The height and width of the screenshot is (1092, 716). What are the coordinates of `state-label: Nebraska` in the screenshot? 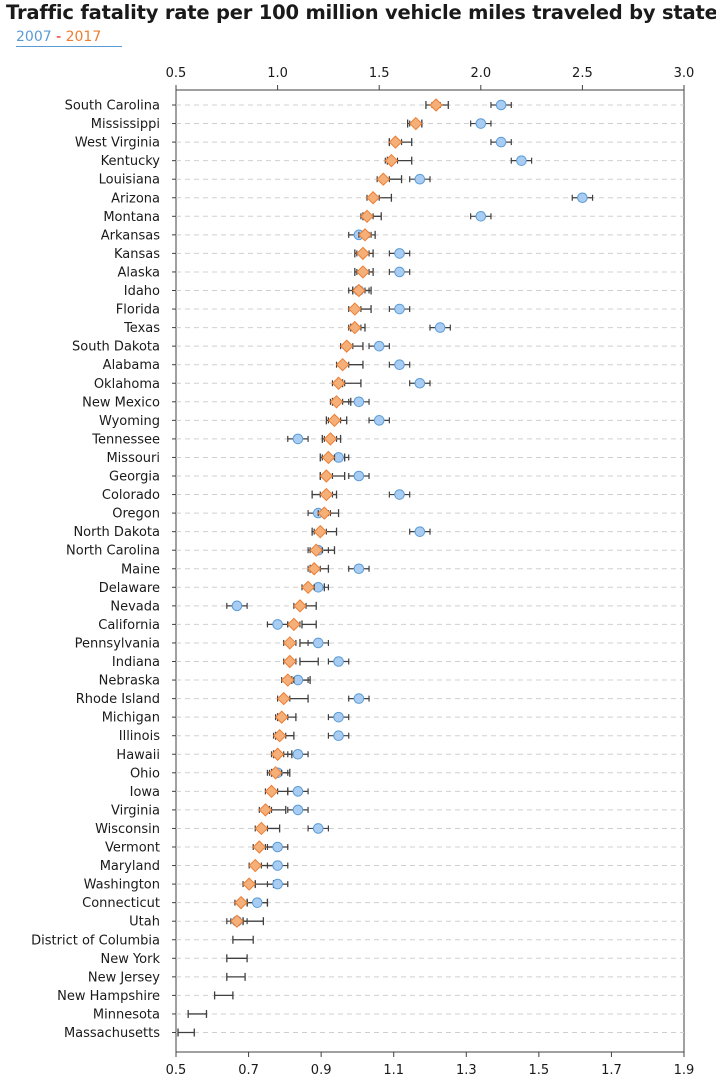 It's located at (129, 681).